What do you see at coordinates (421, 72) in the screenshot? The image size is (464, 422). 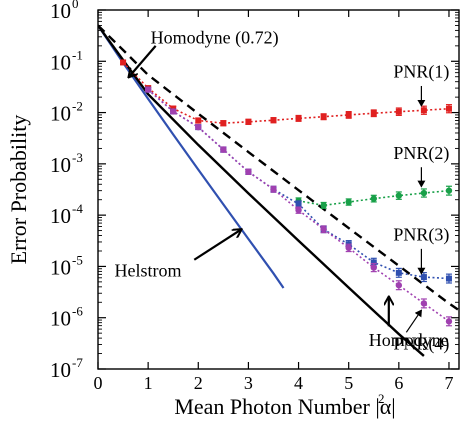 I see `annotation-label: PNR(1)` at bounding box center [421, 72].